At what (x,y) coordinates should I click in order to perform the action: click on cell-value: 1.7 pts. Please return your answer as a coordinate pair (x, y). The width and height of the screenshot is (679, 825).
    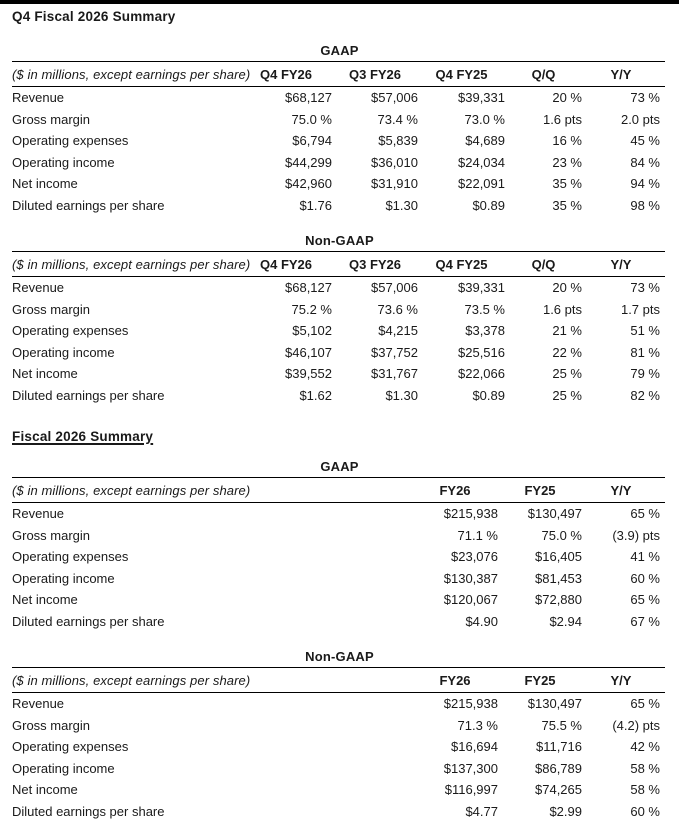
    Looking at the image, I should click on (640, 309).